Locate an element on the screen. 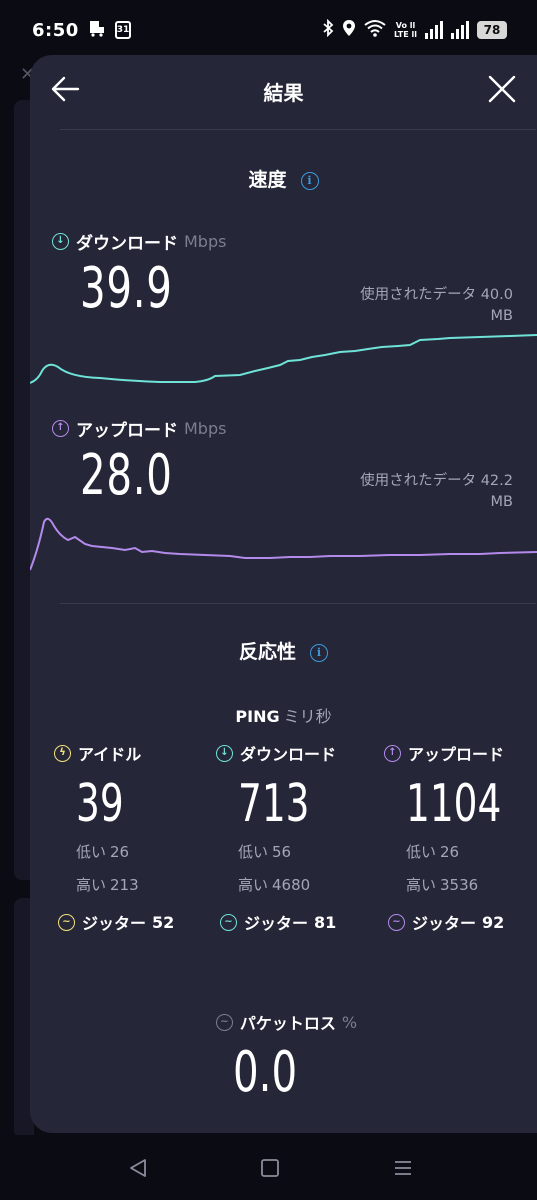 Image resolution: width=537 pixels, height=1200 pixels. ping-upload-column: ↑ アップロード 1104 低い 26 高い 3536 is located at coordinates (460, 819).